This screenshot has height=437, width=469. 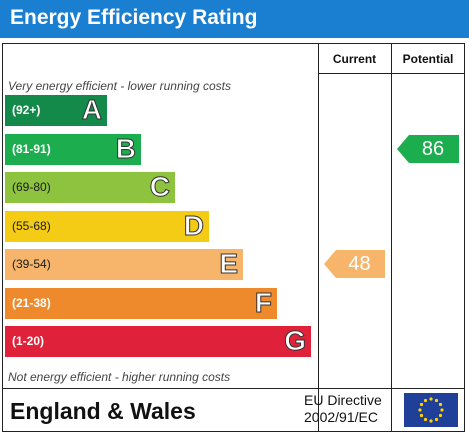 I want to click on title-bar: Energy Efficiency Rating, so click(x=234, y=19).